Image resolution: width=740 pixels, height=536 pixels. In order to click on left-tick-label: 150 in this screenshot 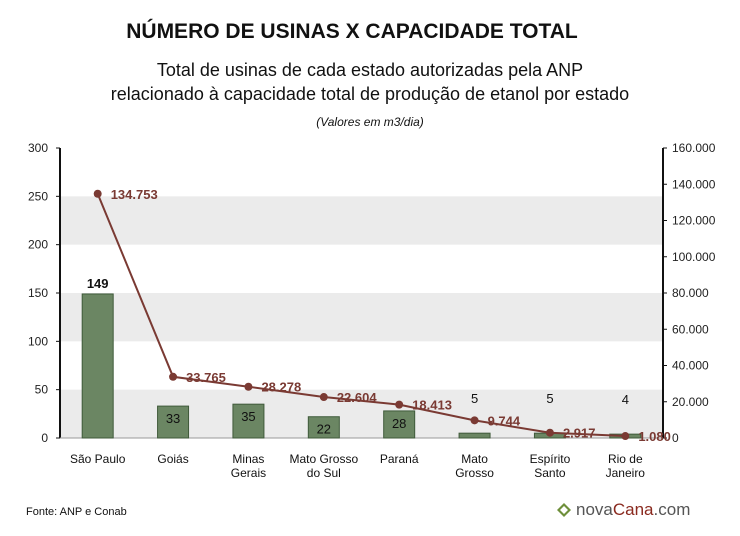, I will do `click(38, 293)`.